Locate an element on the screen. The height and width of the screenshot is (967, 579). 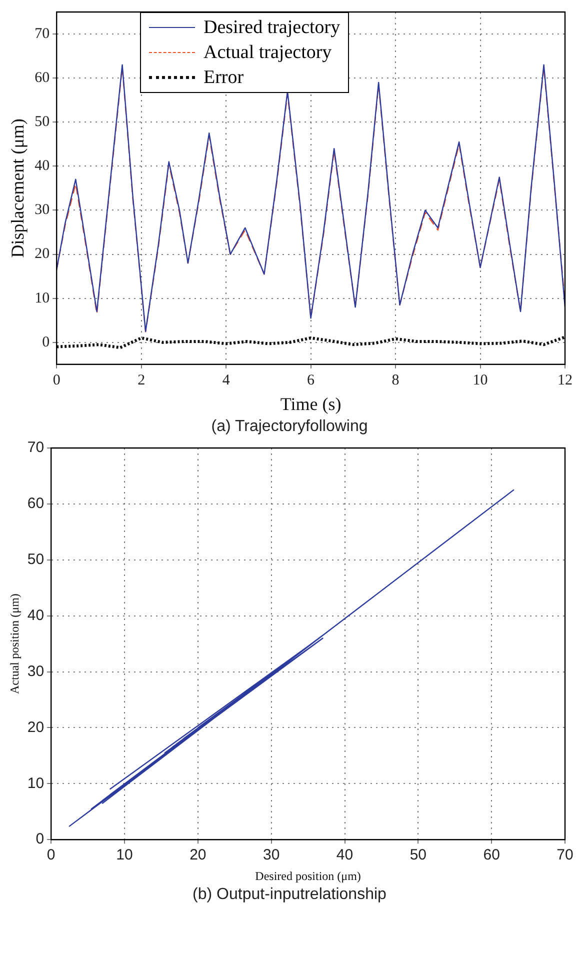
y-axis-title: Actual position (μm) is located at coordinates (14, 644).